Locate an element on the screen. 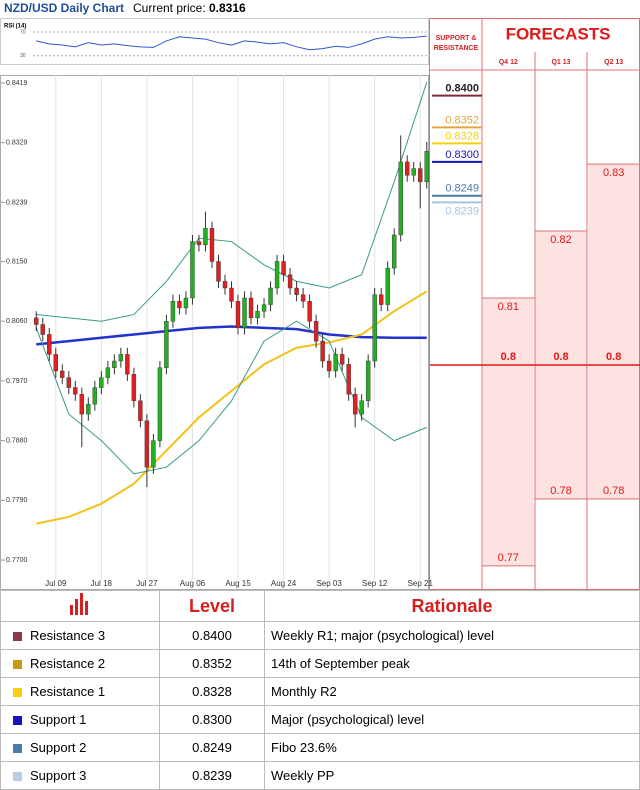 The height and width of the screenshot is (790, 640). current-price: 0.8316 is located at coordinates (227, 8).